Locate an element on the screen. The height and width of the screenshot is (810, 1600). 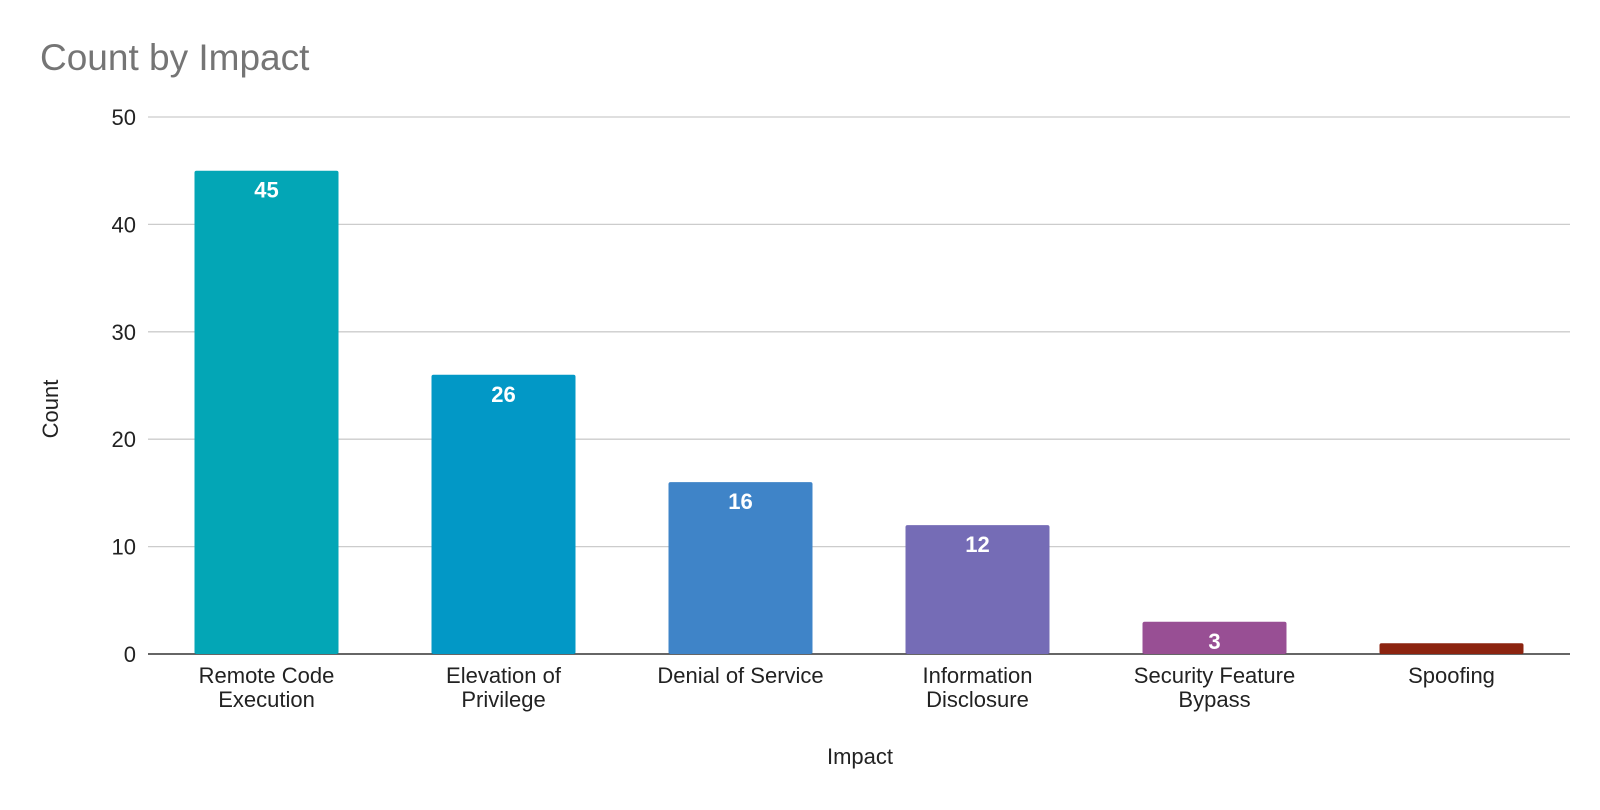
data-label: 26 is located at coordinates (503, 394).